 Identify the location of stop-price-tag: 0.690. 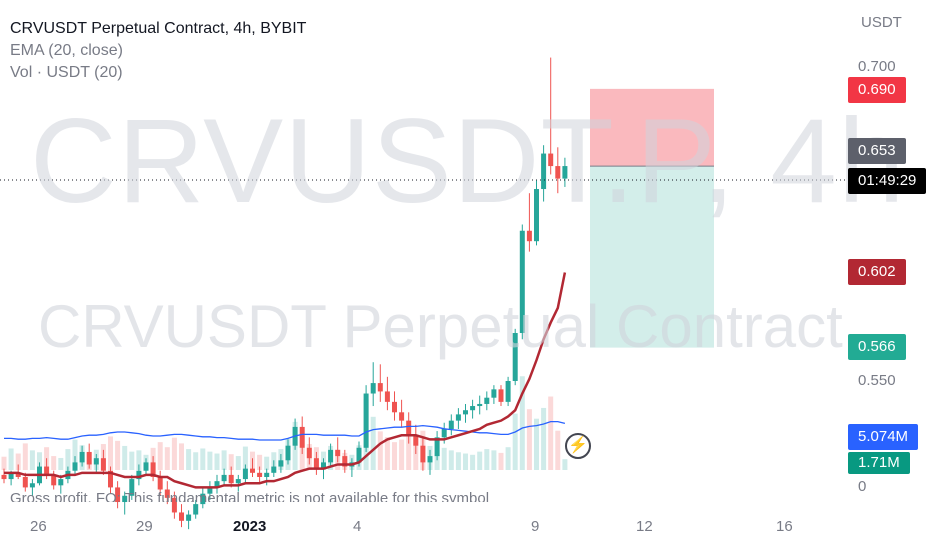
(877, 90).